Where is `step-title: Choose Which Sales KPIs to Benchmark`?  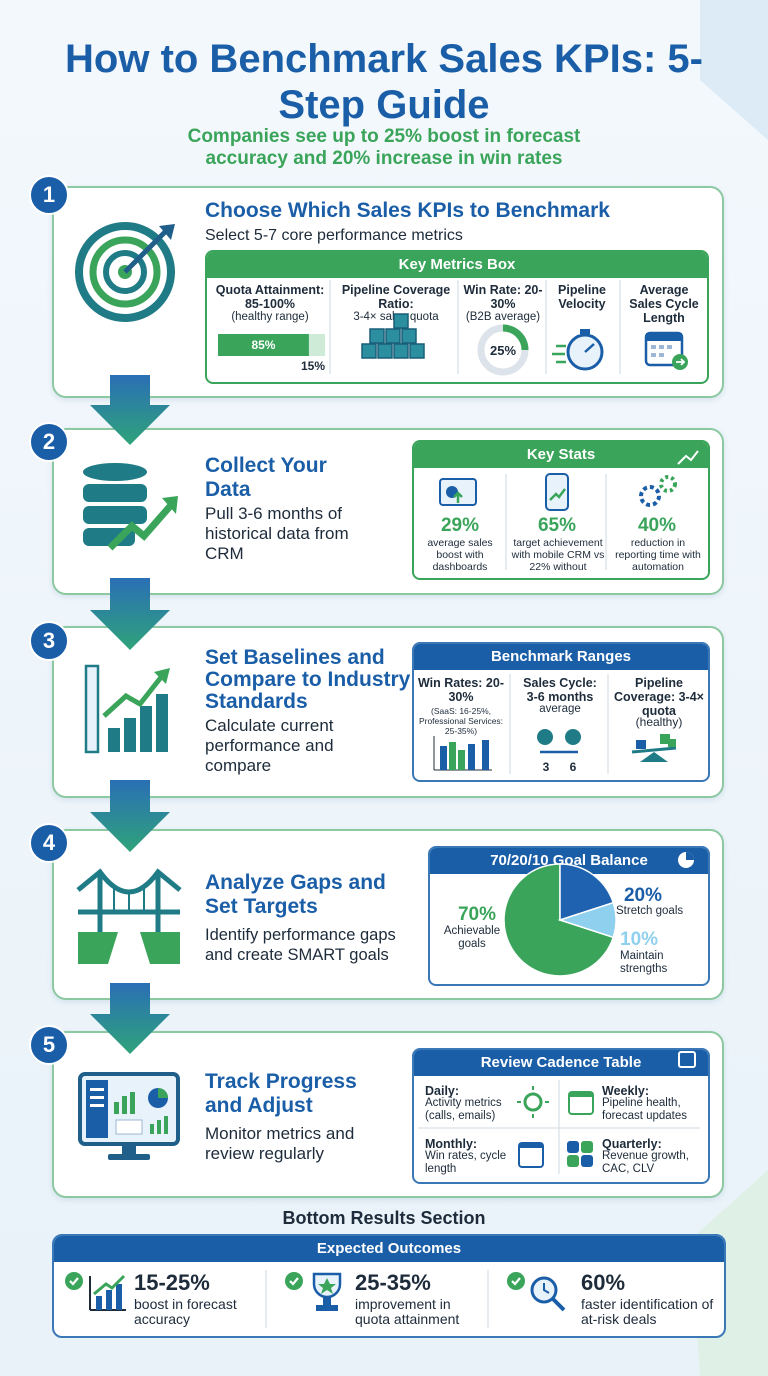 step-title: Choose Which Sales KPIs to Benchmark is located at coordinates (407, 210).